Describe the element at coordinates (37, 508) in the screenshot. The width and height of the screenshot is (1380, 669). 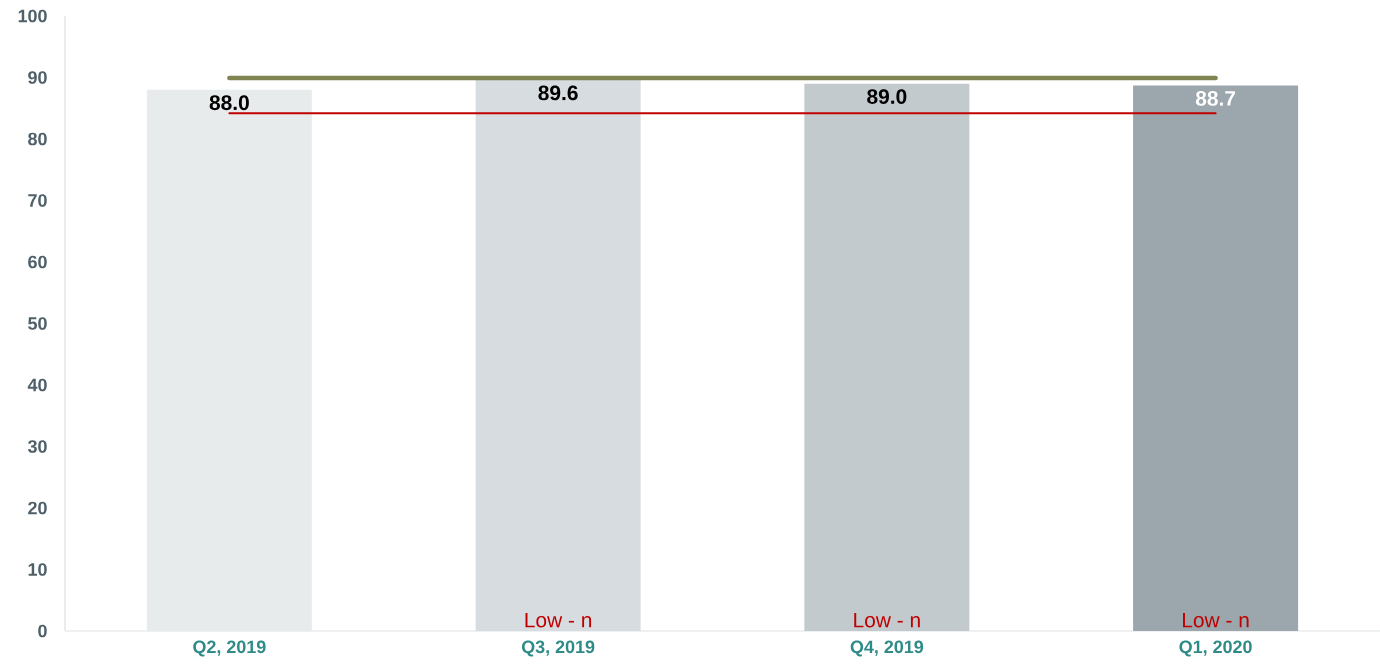
I see `y-tick-label: 20` at that location.